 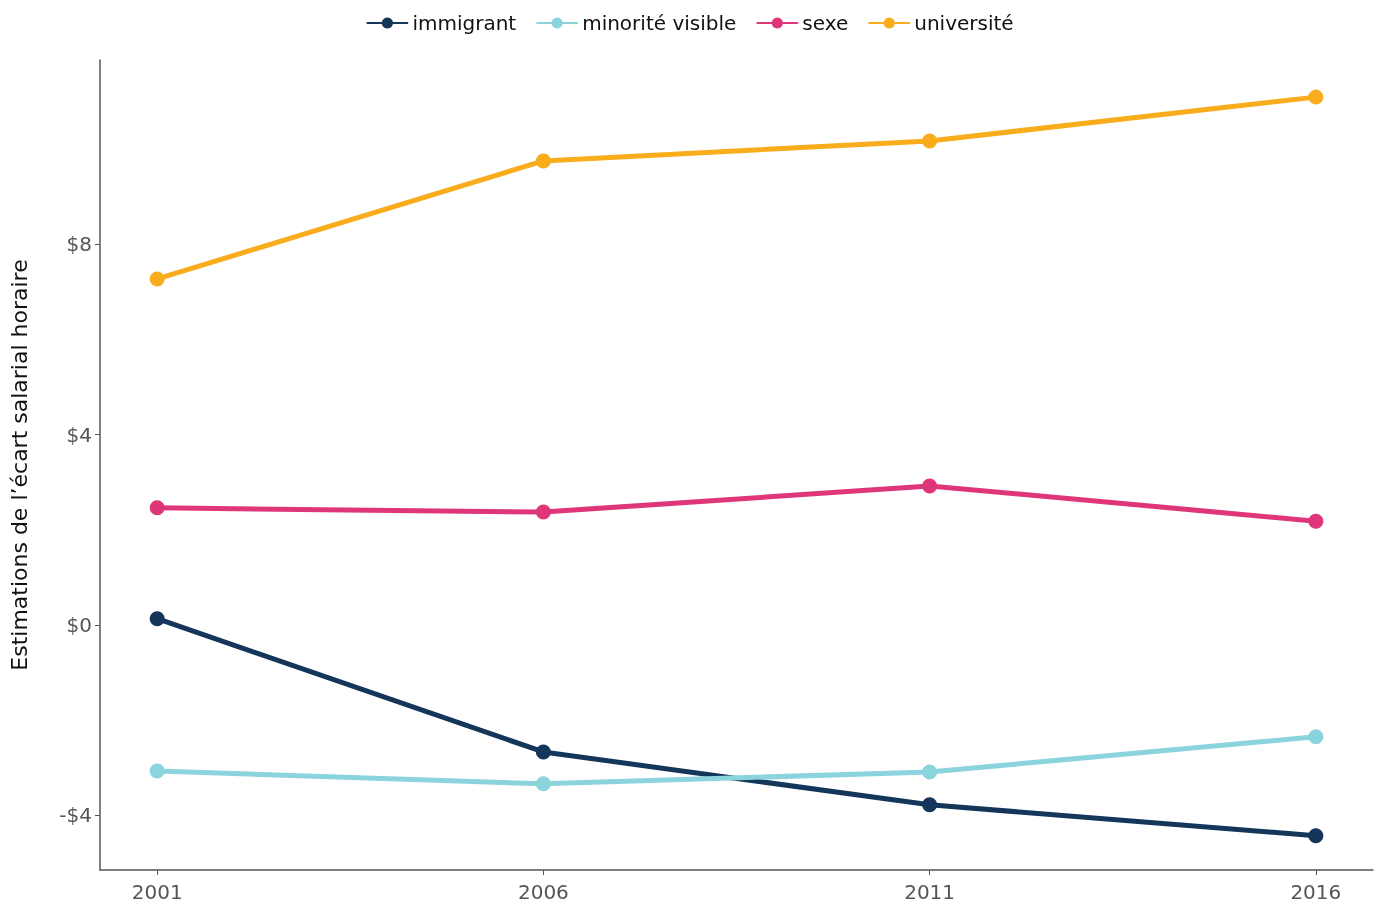 What do you see at coordinates (79, 434) in the screenshot?
I see `y-tick-label: $4` at bounding box center [79, 434].